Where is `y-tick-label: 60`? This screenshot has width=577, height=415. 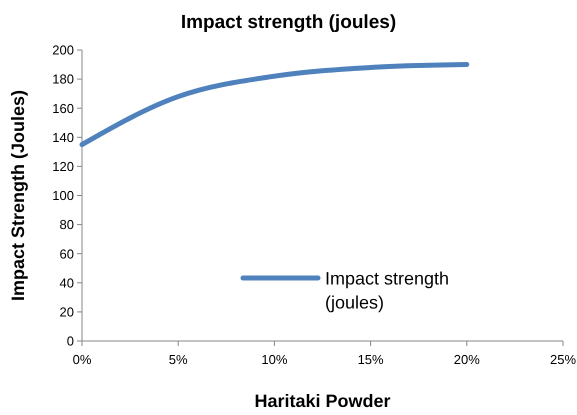 y-tick-label: 60 is located at coordinates (67, 254).